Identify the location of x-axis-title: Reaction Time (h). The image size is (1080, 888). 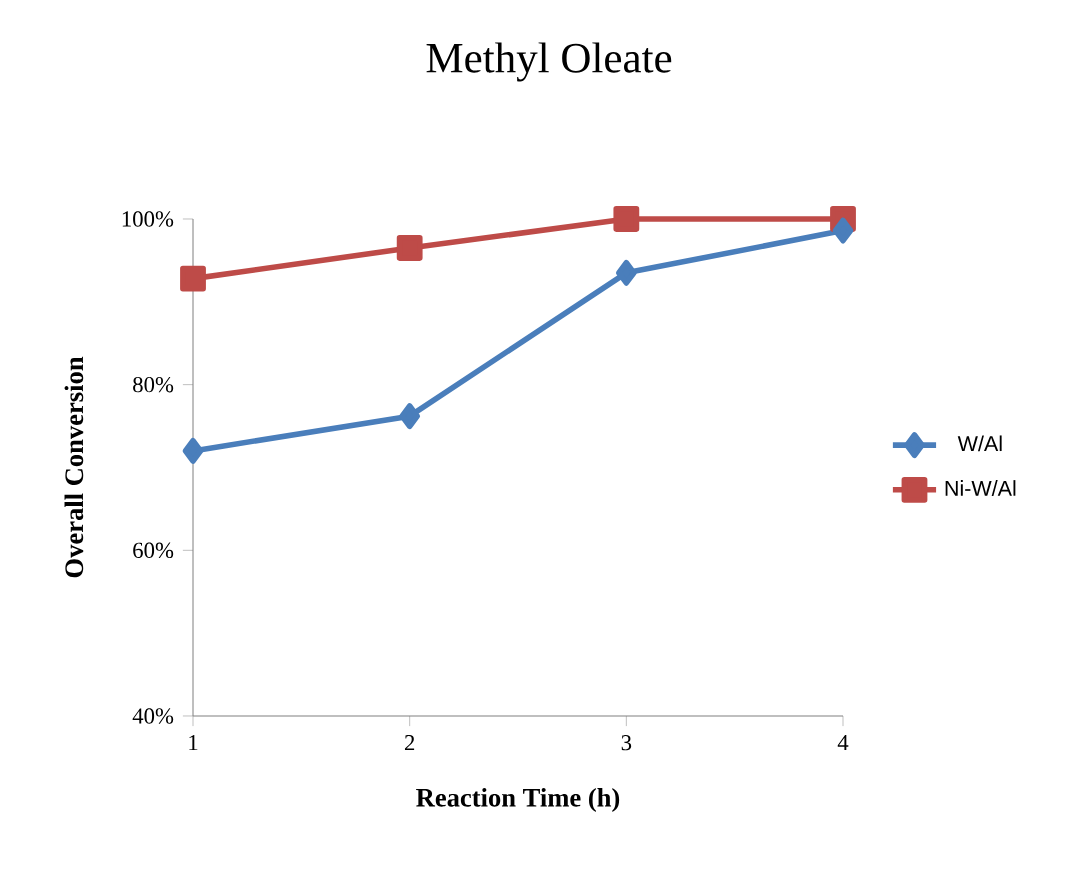
(518, 800).